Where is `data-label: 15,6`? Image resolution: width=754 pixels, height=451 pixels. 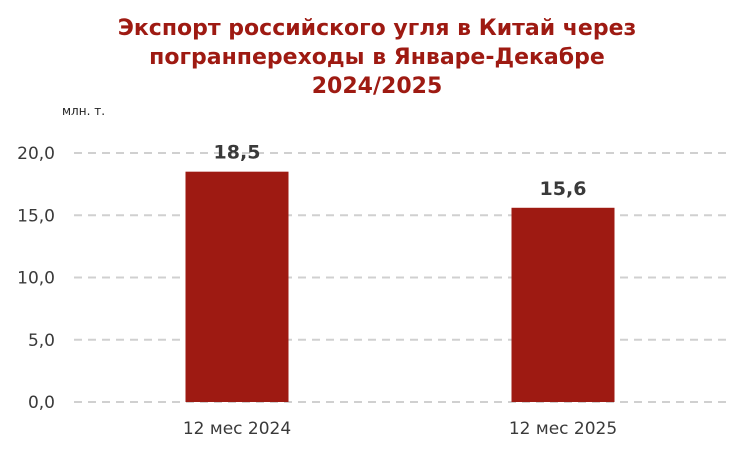
data-label: 15,6 is located at coordinates (563, 189).